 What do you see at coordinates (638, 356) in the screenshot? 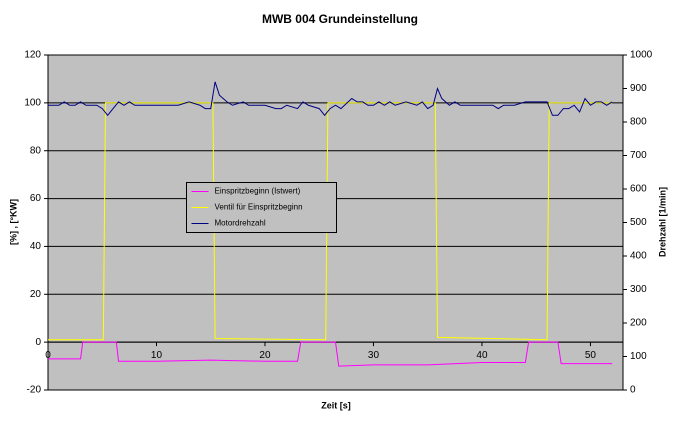
I see `y2-tick-label: 100` at bounding box center [638, 356].